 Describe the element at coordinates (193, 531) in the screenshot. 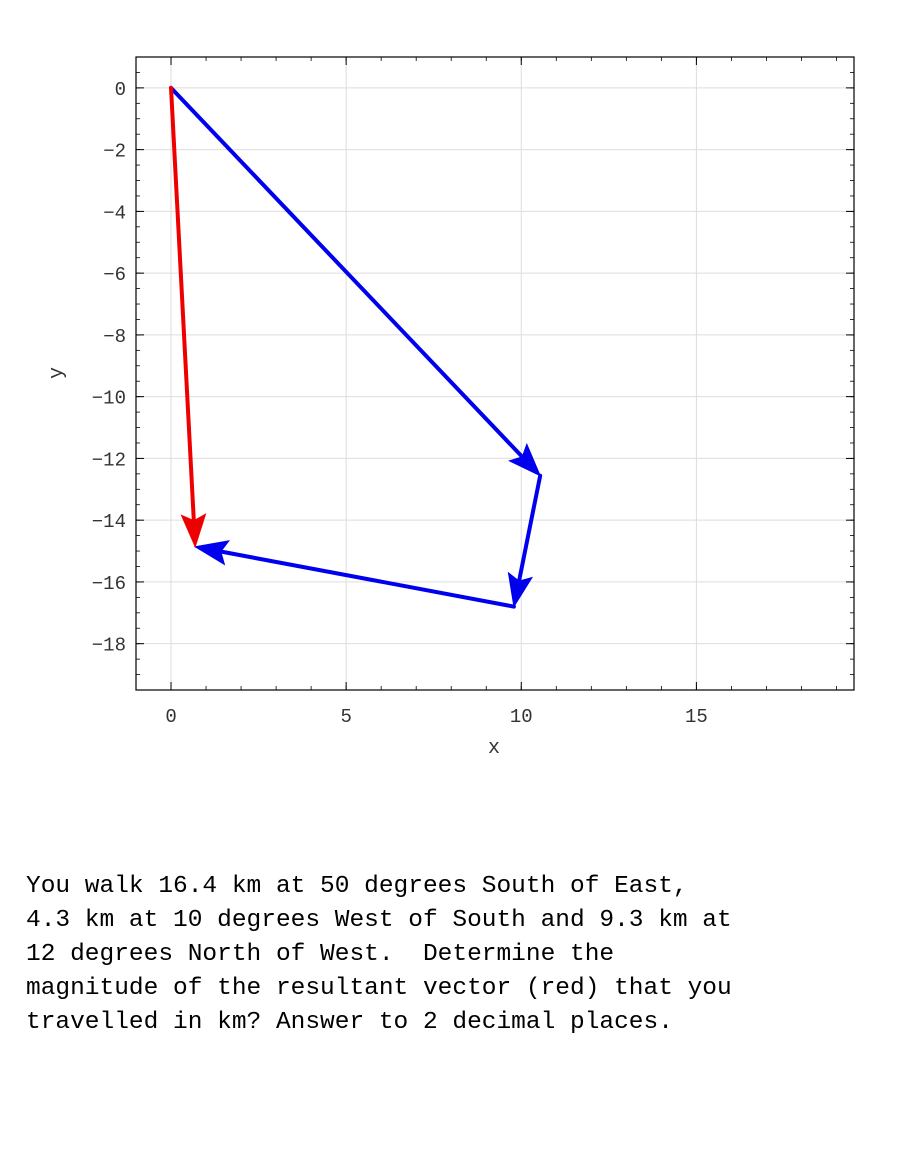

I see `resultant-vector-head` at that location.